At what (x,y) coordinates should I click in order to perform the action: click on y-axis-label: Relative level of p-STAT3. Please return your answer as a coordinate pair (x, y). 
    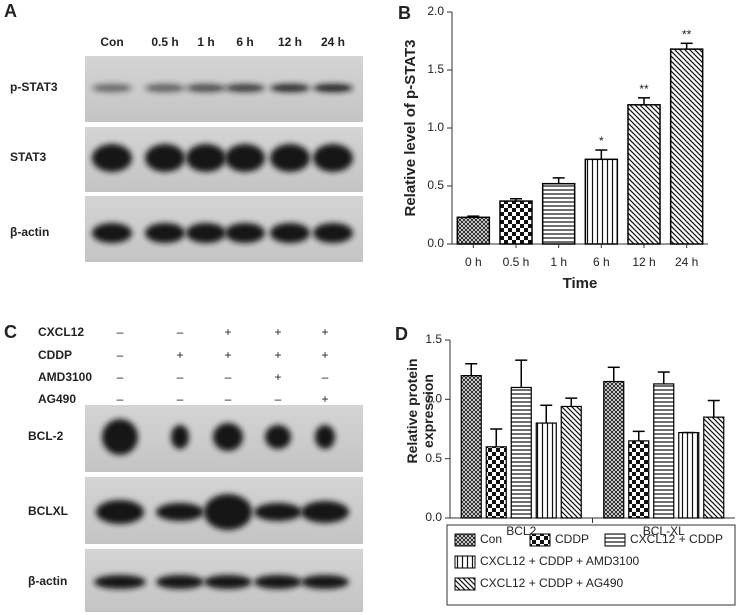
    Looking at the image, I should click on (410, 128).